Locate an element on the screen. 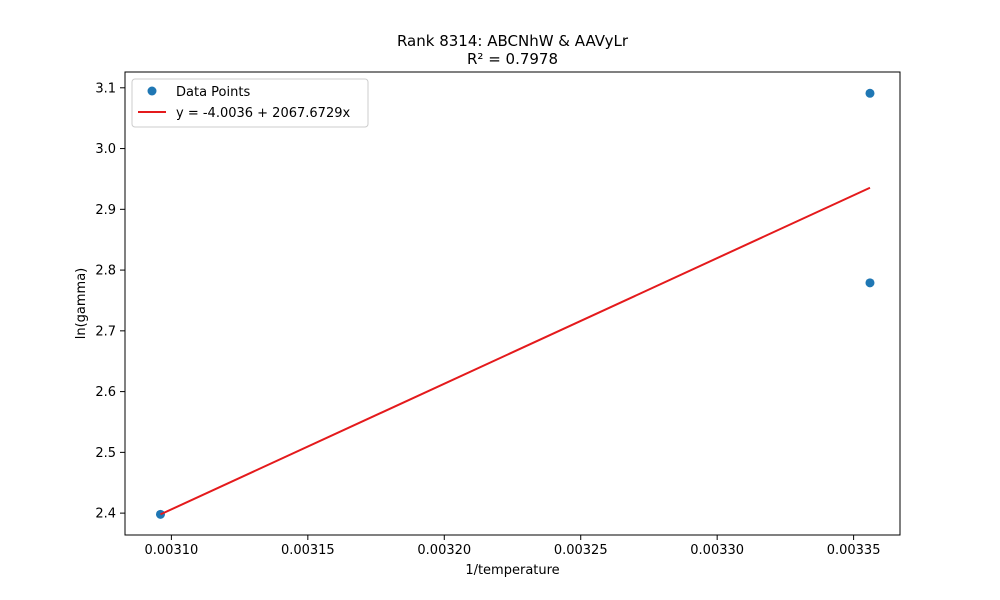 The height and width of the screenshot is (600, 1000). x-tick-label: 0.00310 is located at coordinates (172, 550).